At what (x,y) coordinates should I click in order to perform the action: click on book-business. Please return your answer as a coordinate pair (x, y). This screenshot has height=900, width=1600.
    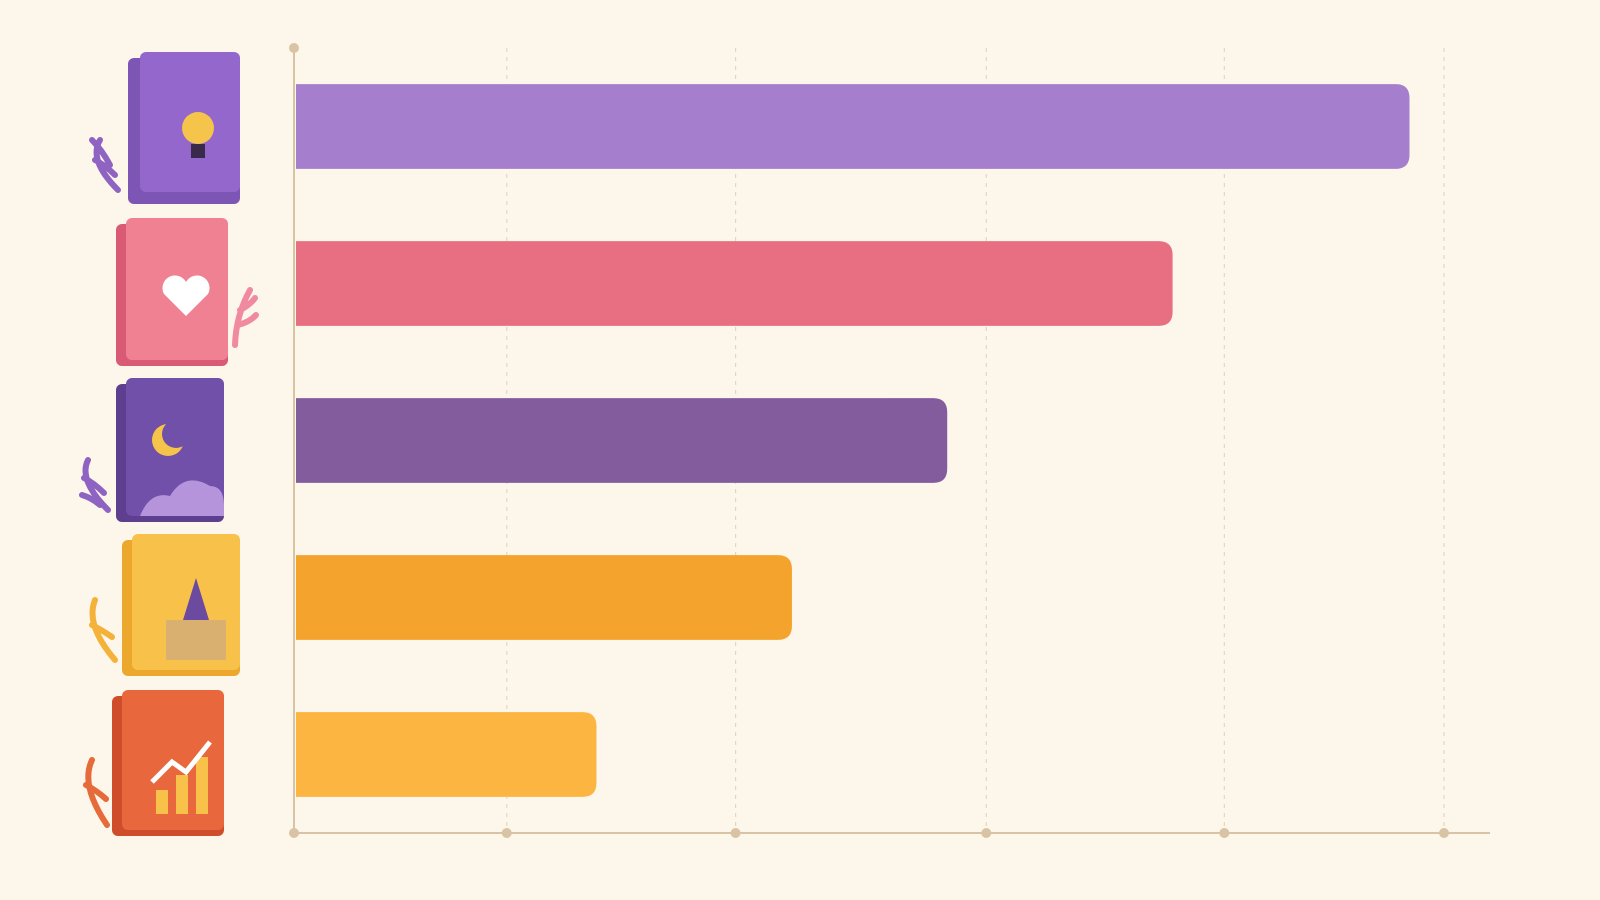
    Looking at the image, I should click on (153, 763).